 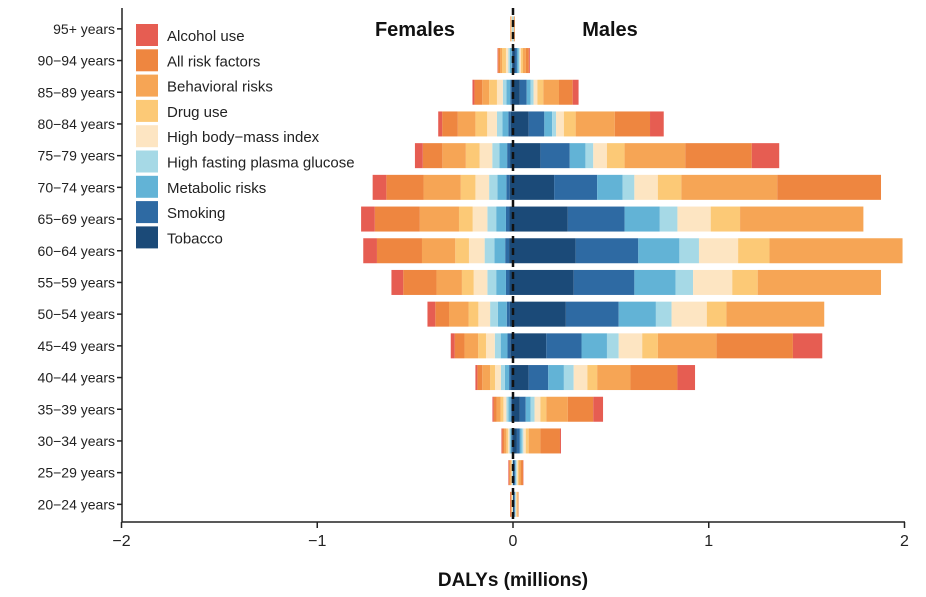 What do you see at coordinates (147, 187) in the screenshot?
I see `legend-swatch` at bounding box center [147, 187].